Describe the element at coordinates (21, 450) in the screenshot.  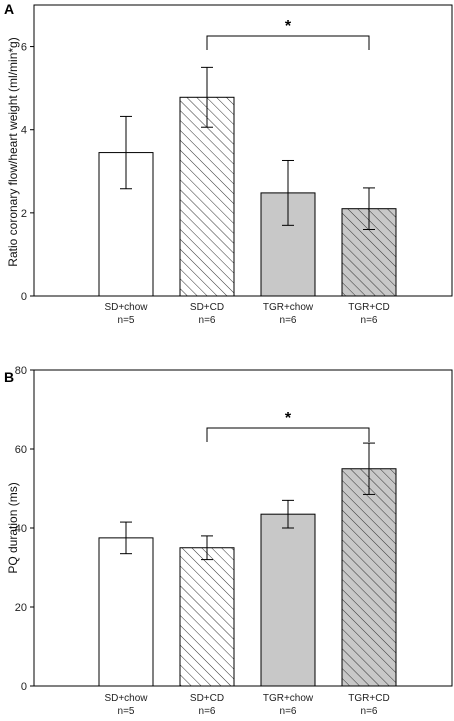
I see `y-tick-label: 60` at that location.